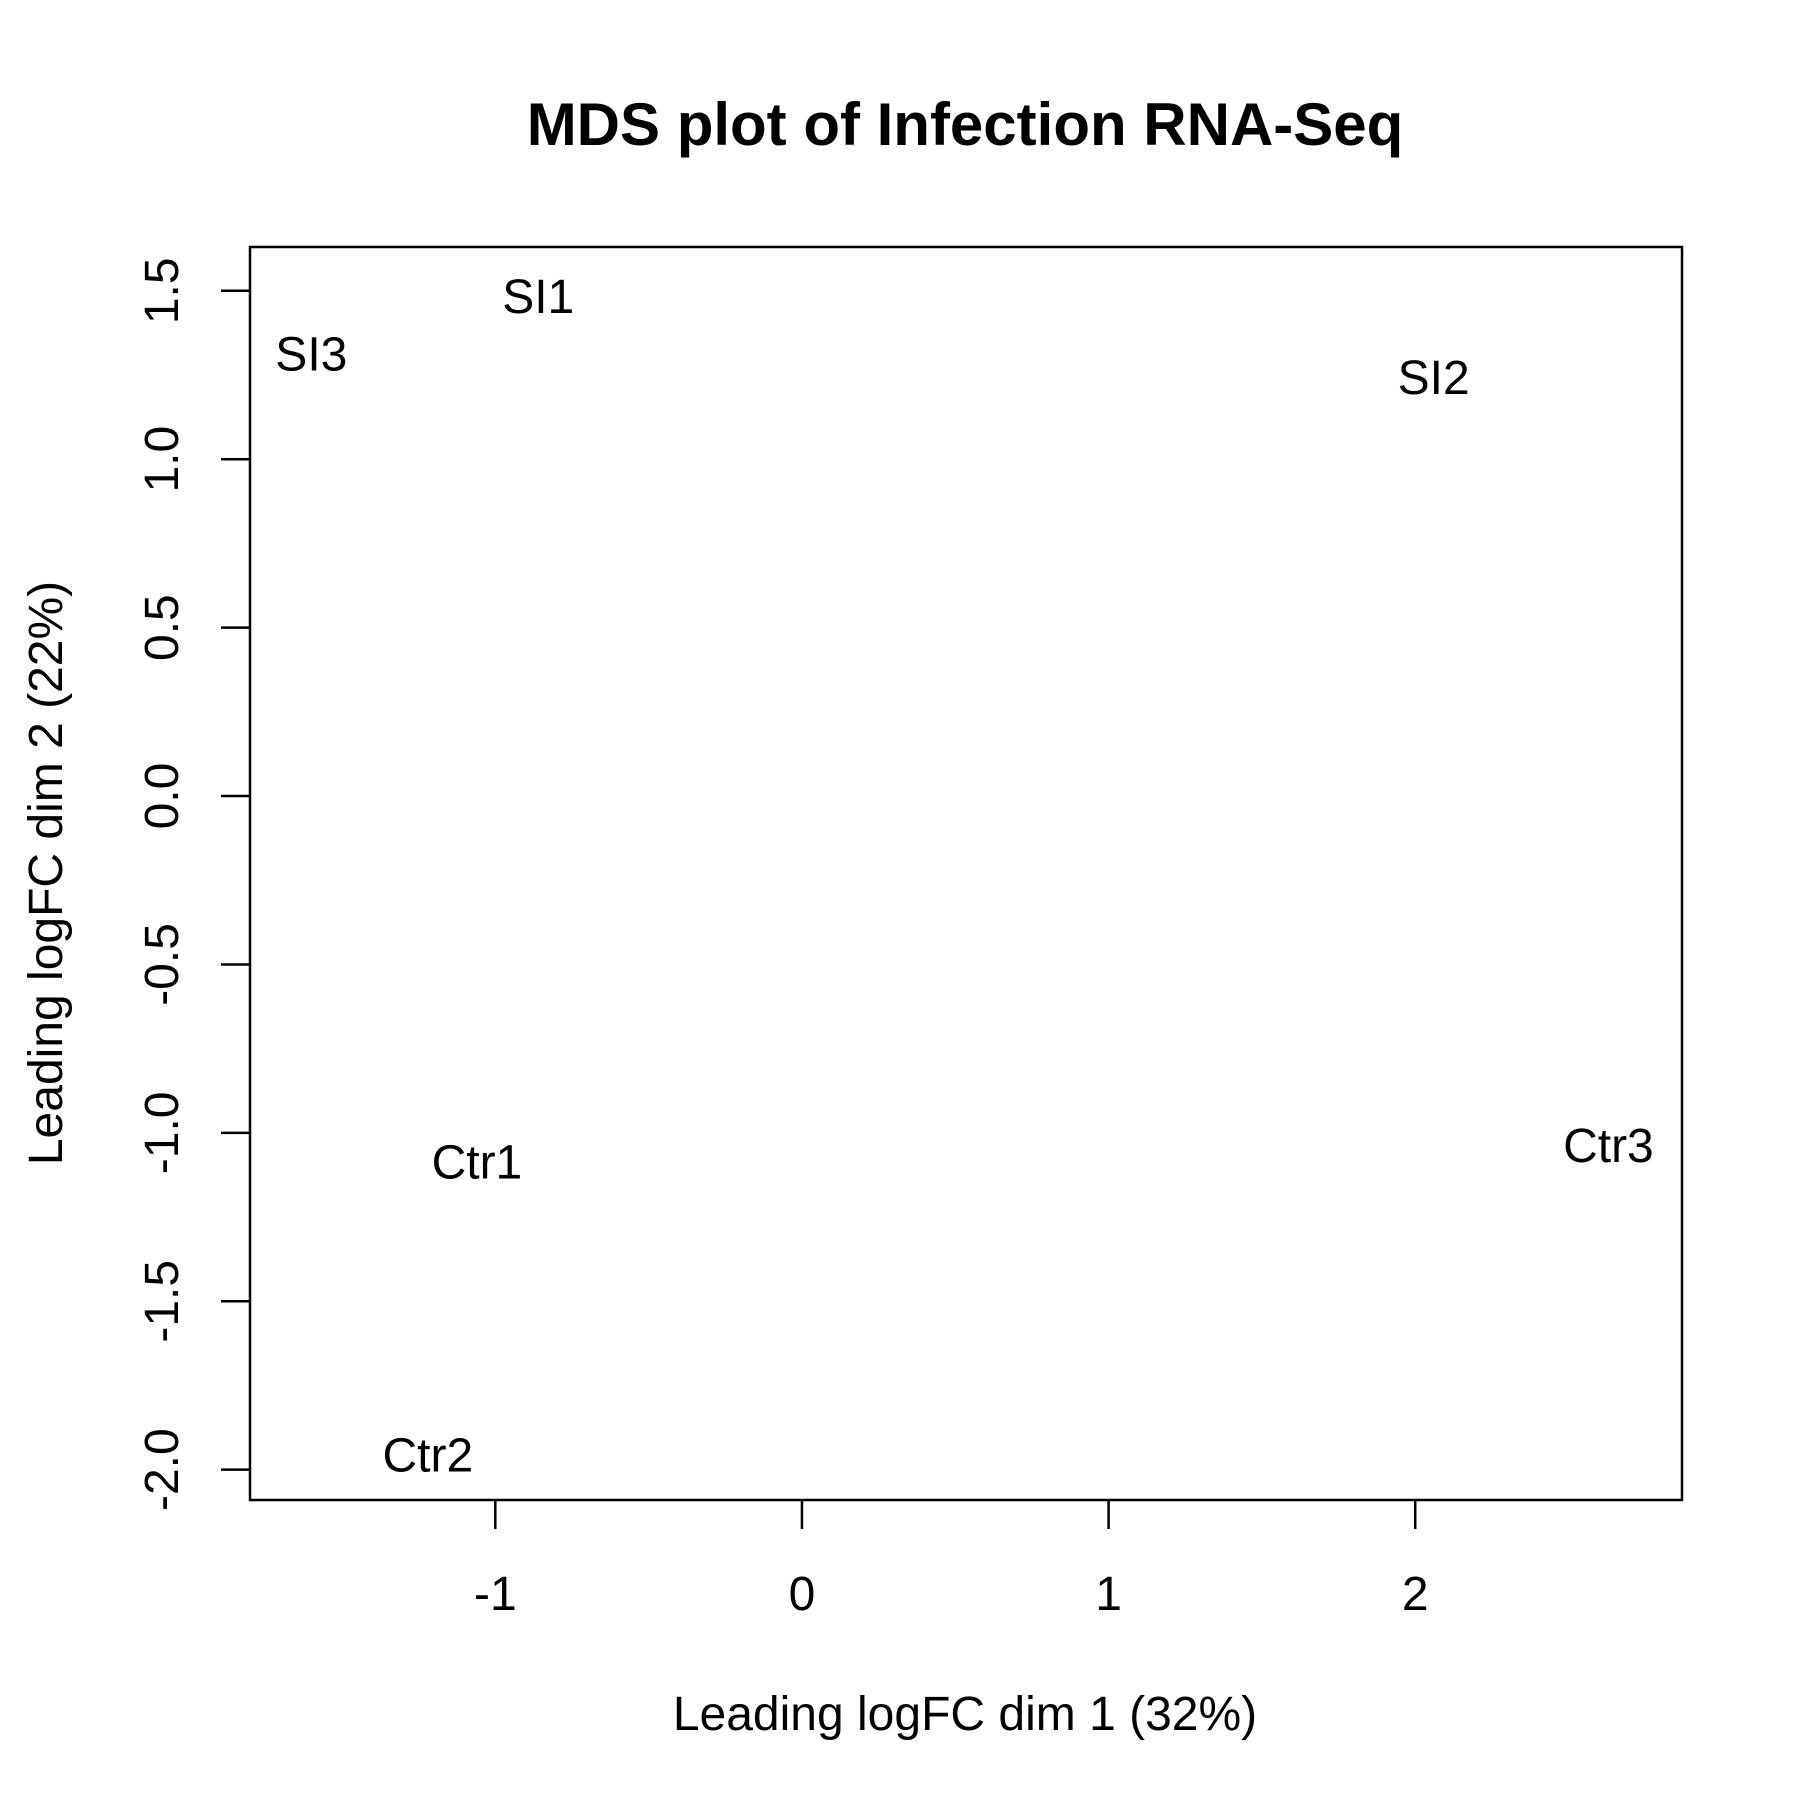  Describe the element at coordinates (162, 1301) in the screenshot. I see `y-tick-label: -1.5` at that location.